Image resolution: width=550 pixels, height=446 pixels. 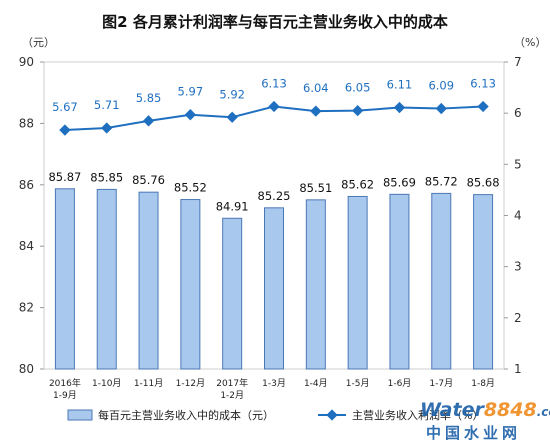 What do you see at coordinates (399, 182) in the screenshot?
I see `bar-value-label: 85.69` at bounding box center [399, 182].